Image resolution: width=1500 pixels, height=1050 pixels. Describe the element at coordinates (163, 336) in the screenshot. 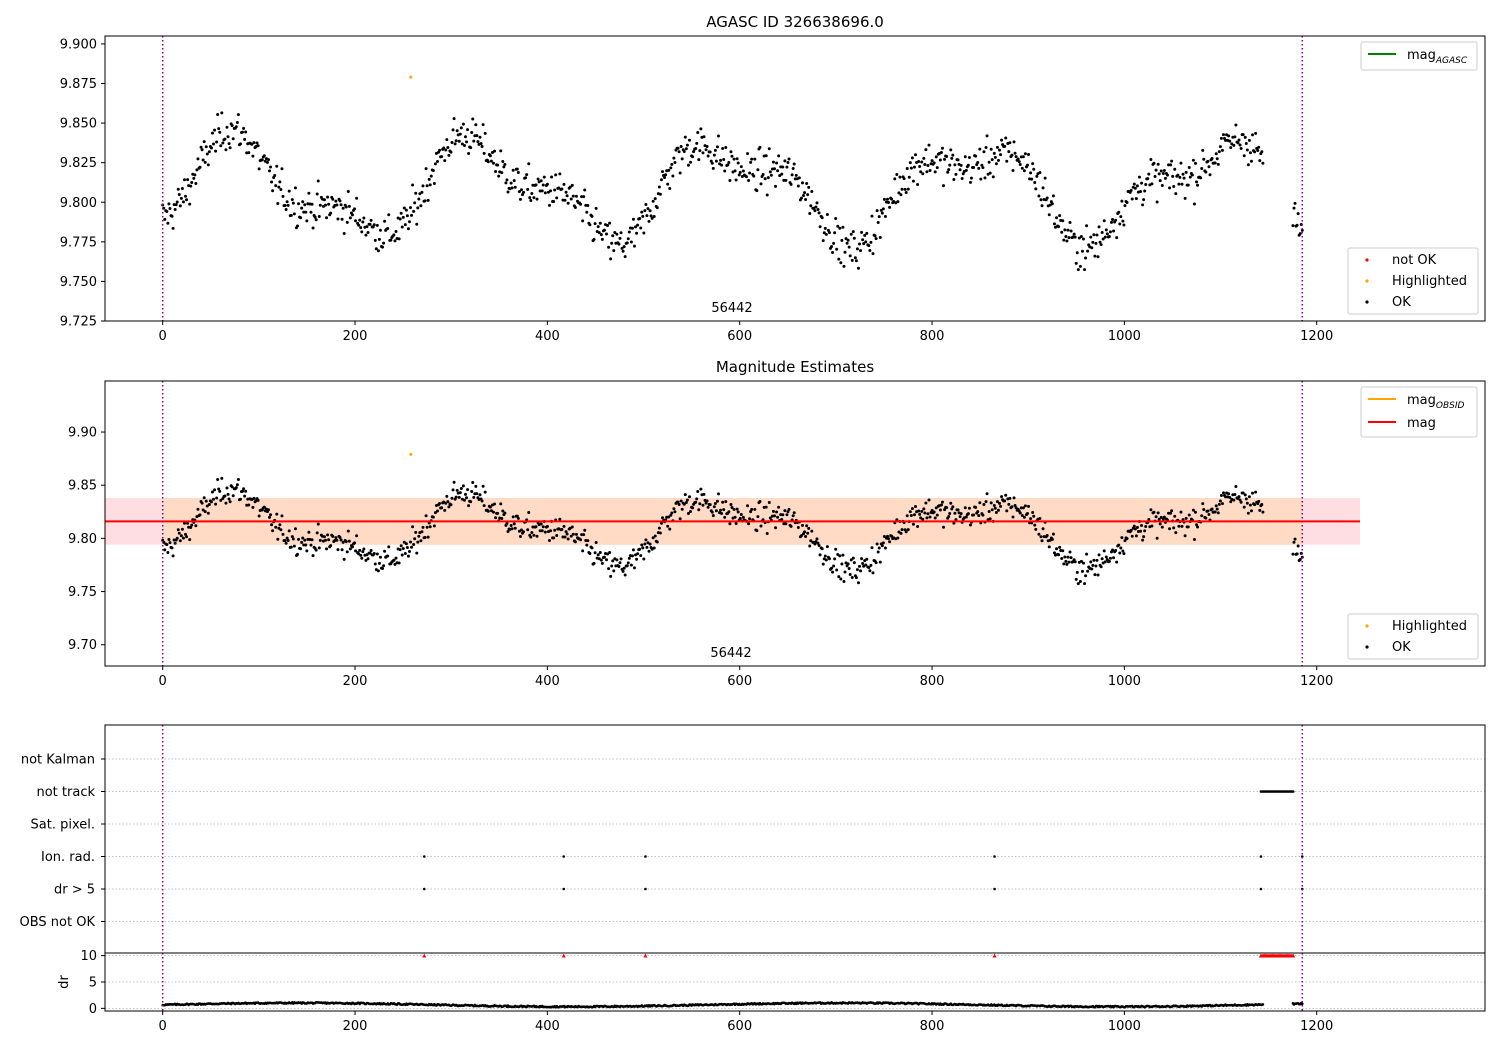

I see `panel1-x-tick-label-0: 0` at that location.